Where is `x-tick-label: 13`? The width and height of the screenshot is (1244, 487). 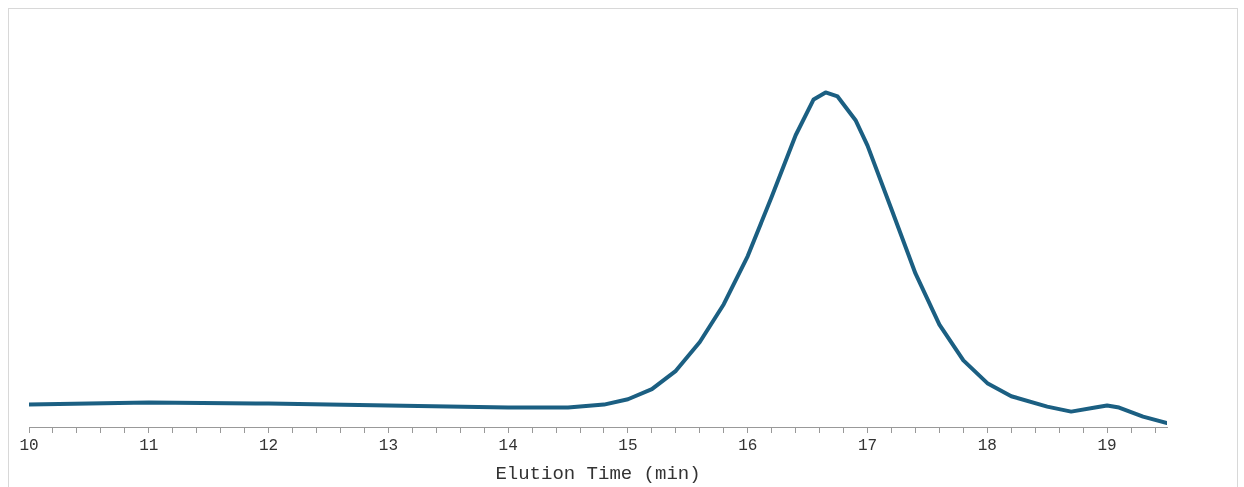
x-tick-label: 13 is located at coordinates (388, 445).